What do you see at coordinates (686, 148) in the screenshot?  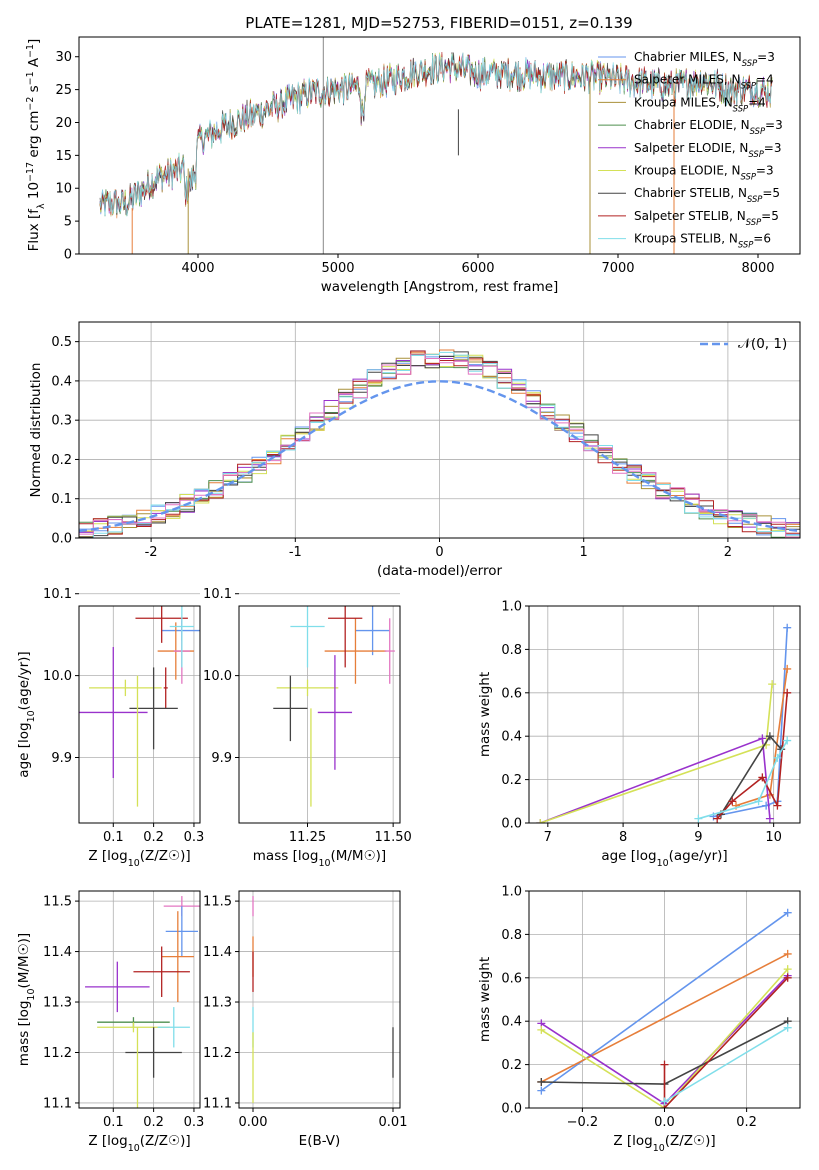 I see `label-fragment: Salpeter ELODIE,` at bounding box center [686, 148].